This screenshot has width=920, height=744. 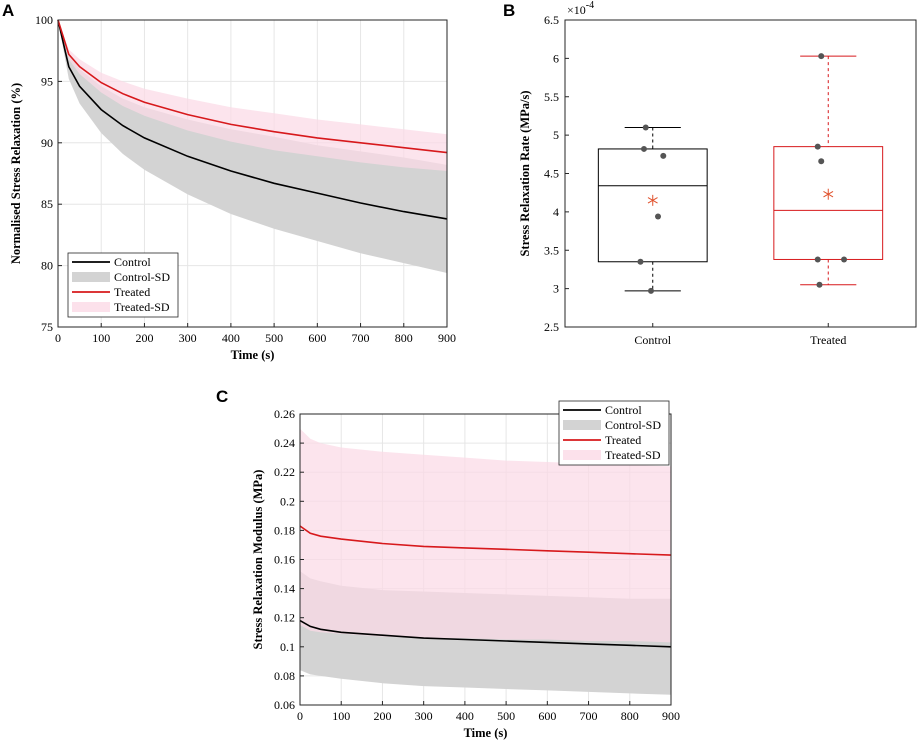 What do you see at coordinates (382, 716) in the screenshot?
I see `panel-c-x-tick-label: 200` at bounding box center [382, 716].